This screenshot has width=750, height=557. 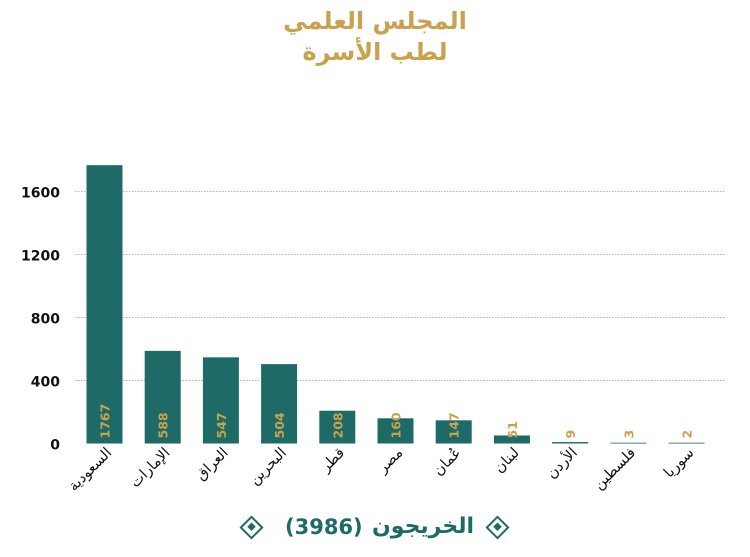 What do you see at coordinates (512, 429) in the screenshot?
I see `data-label: 51` at bounding box center [512, 429].